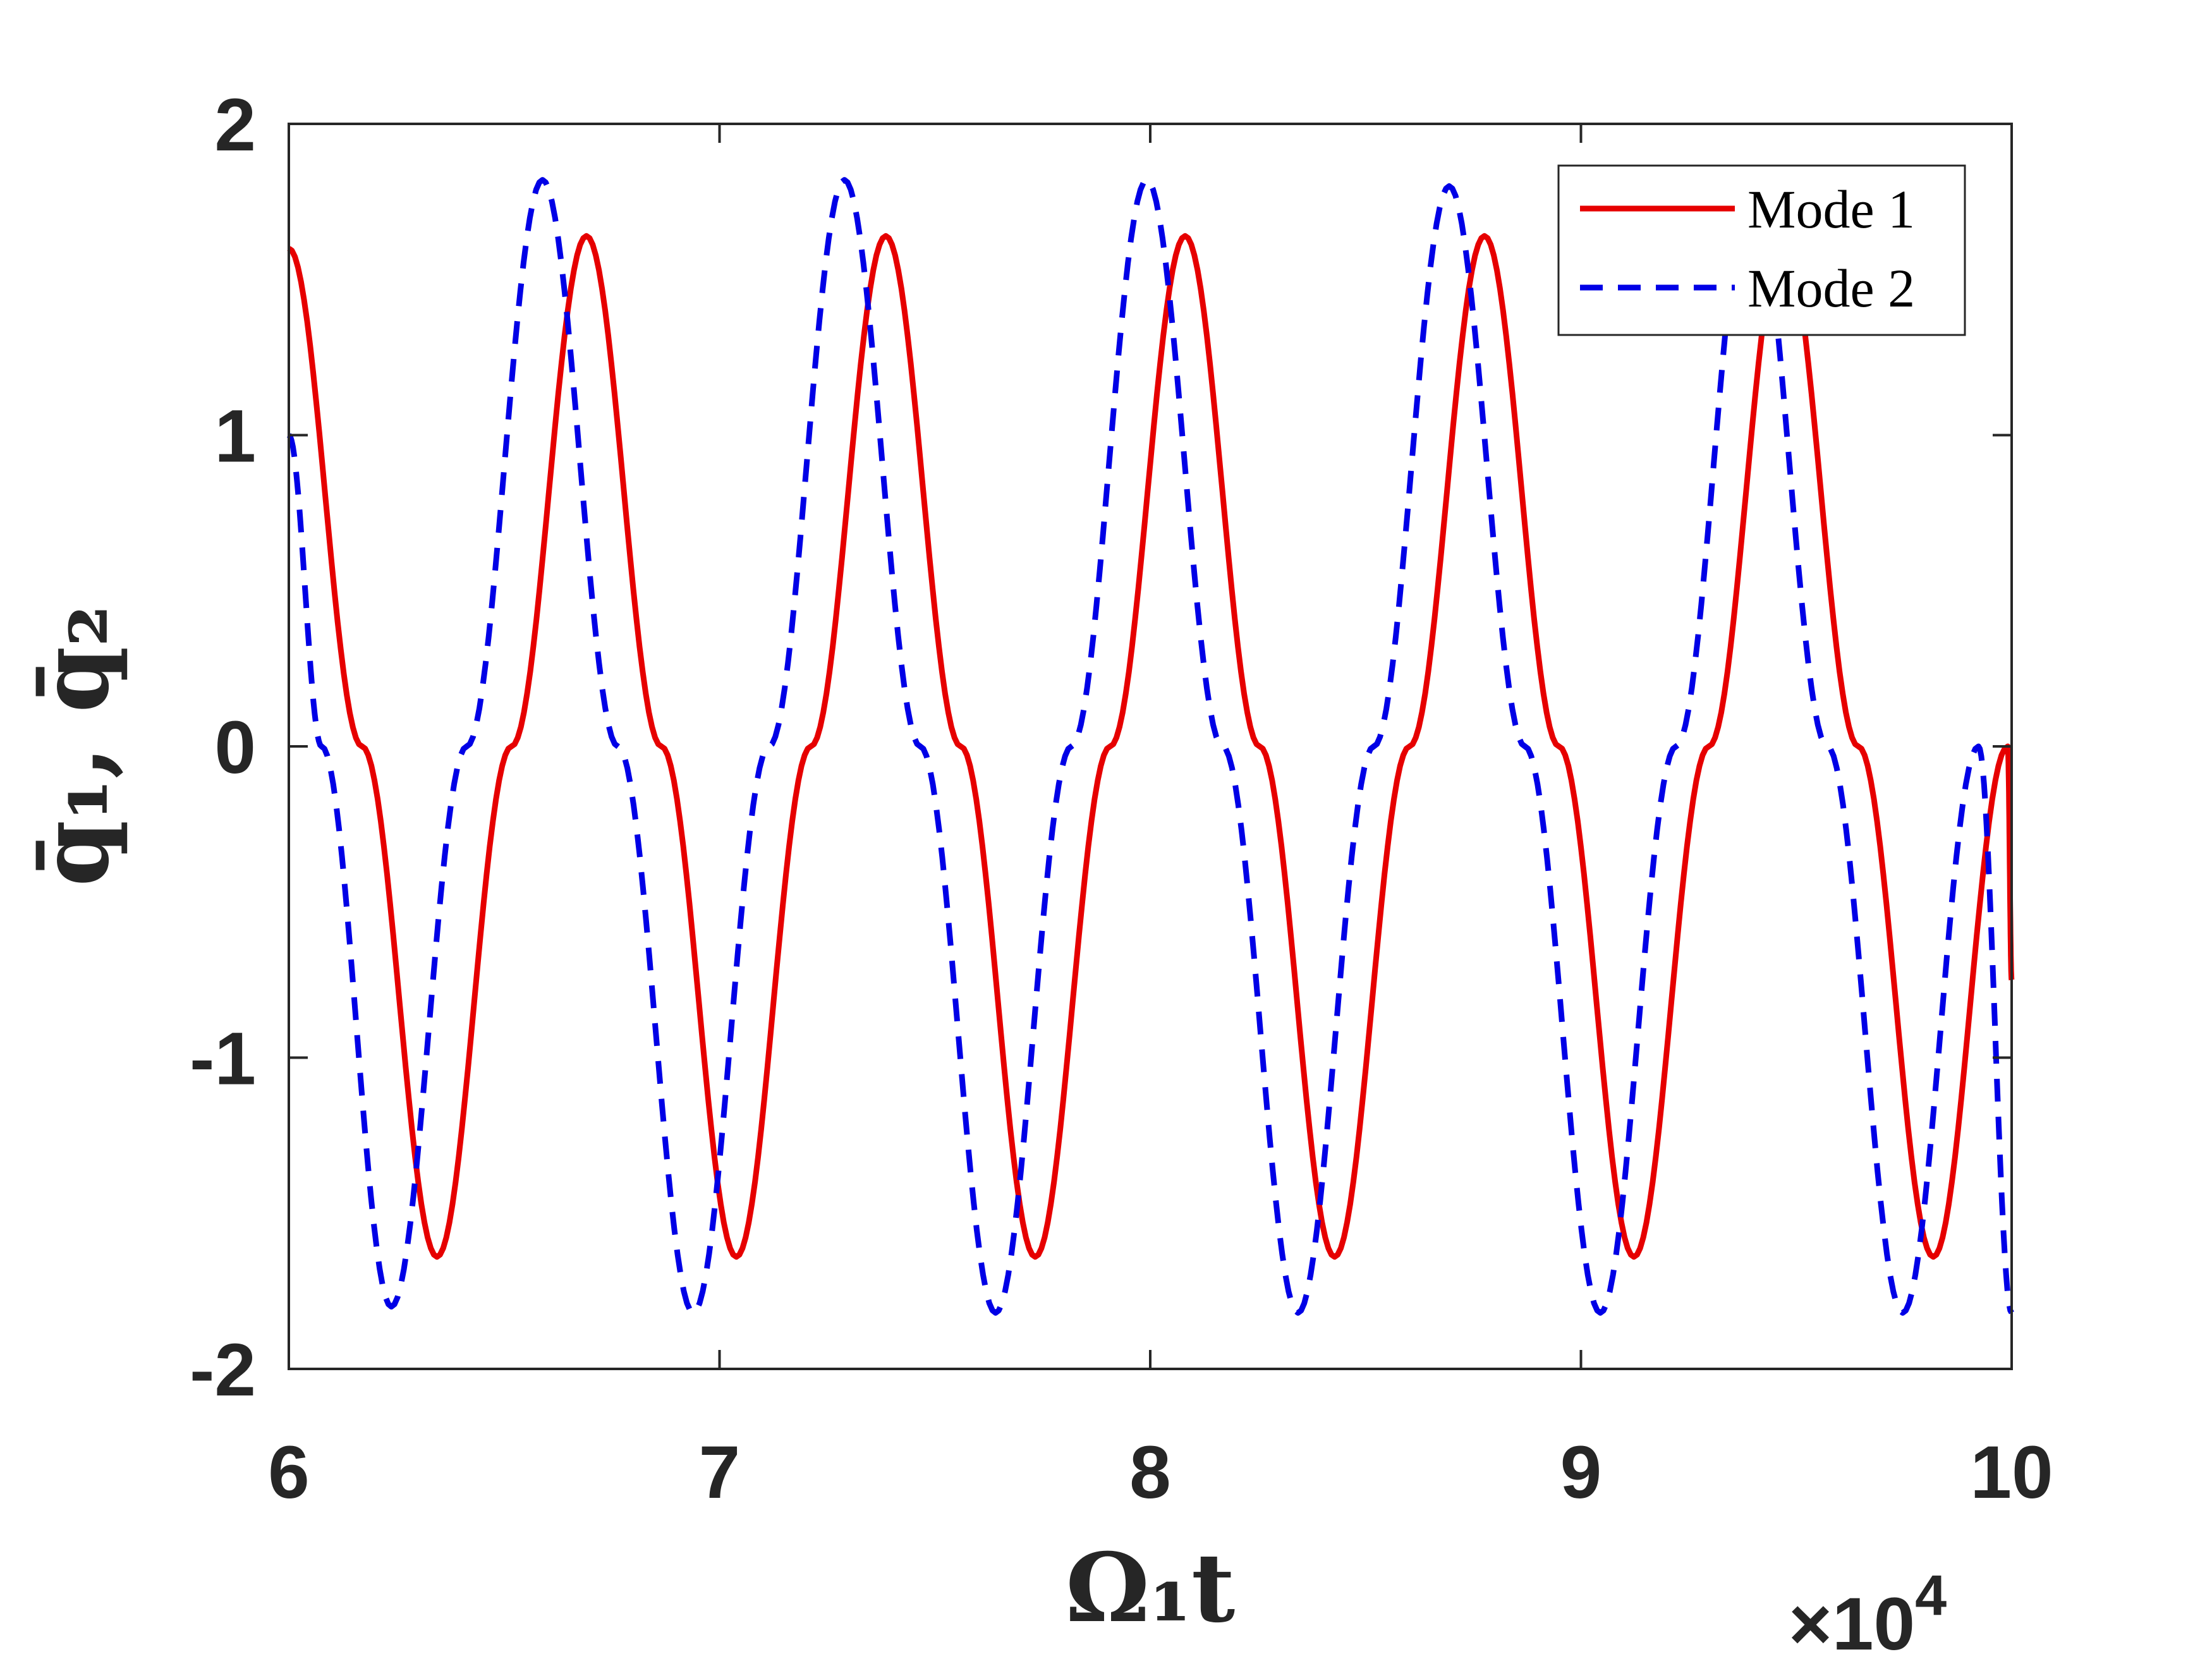 The image size is (2212, 1659). What do you see at coordinates (1831, 288) in the screenshot?
I see `legend-label-mode-2: Mode 2` at bounding box center [1831, 288].